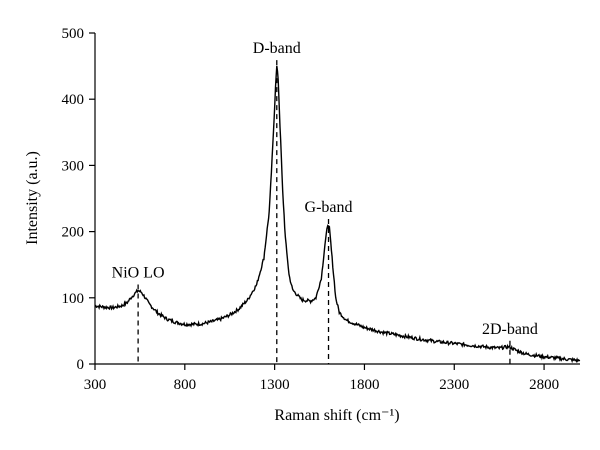  What do you see at coordinates (544, 385) in the screenshot?
I see `x-tick-label: 2800` at bounding box center [544, 385].